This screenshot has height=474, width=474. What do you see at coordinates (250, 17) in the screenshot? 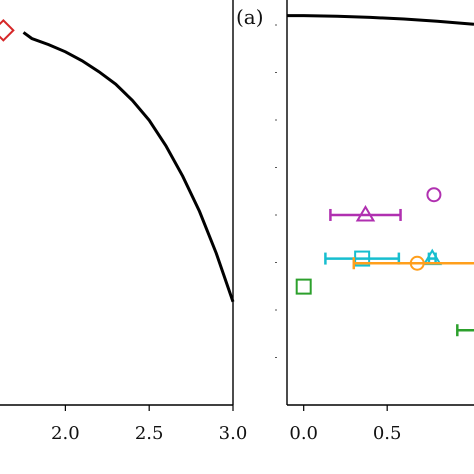
I see `panel-label: (a)` at bounding box center [250, 17].